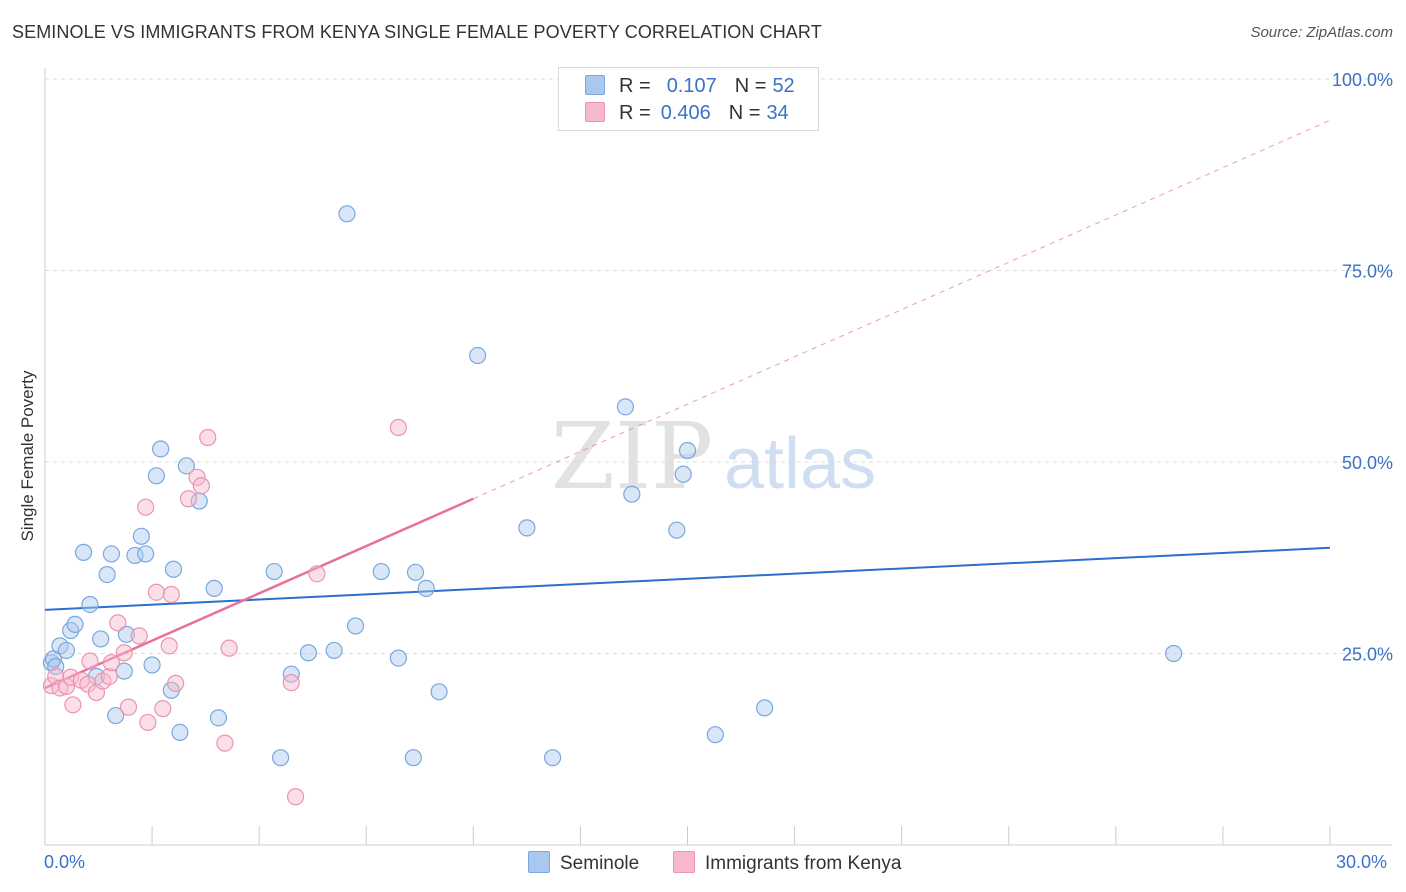  What do you see at coordinates (595, 85) in the screenshot?
I see `legend-swatch-seminole` at bounding box center [595, 85].